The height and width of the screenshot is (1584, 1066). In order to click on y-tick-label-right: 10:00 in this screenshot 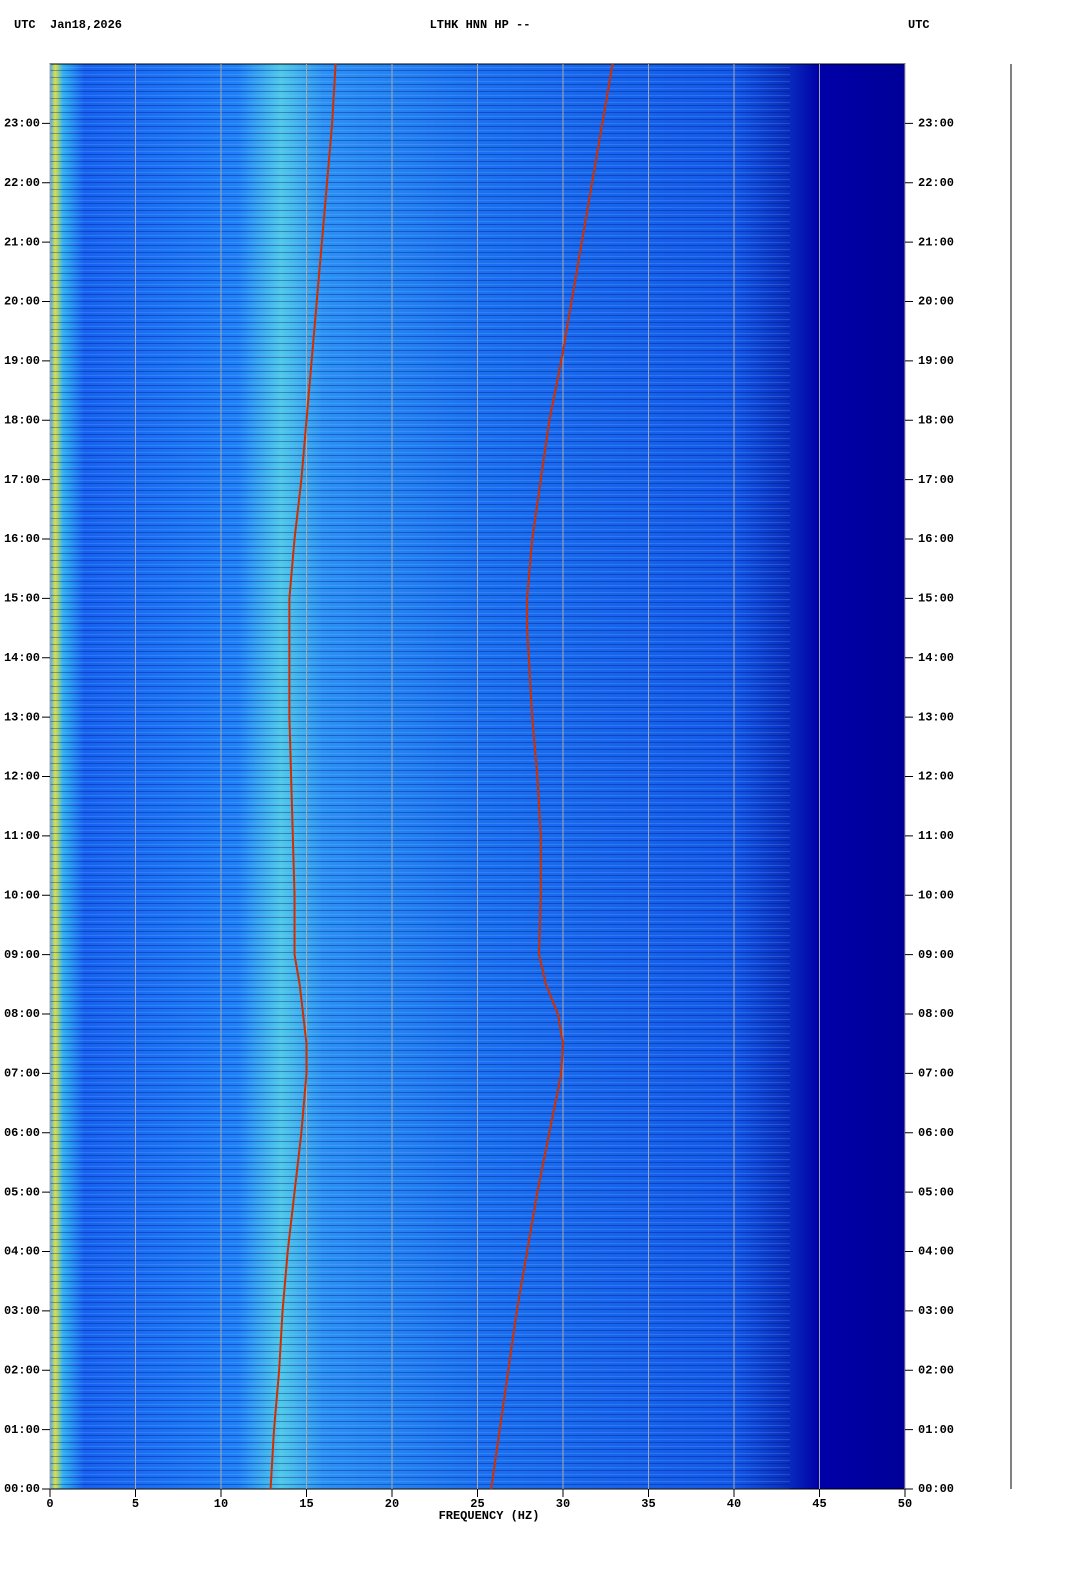, I will do `click(936, 895)`.